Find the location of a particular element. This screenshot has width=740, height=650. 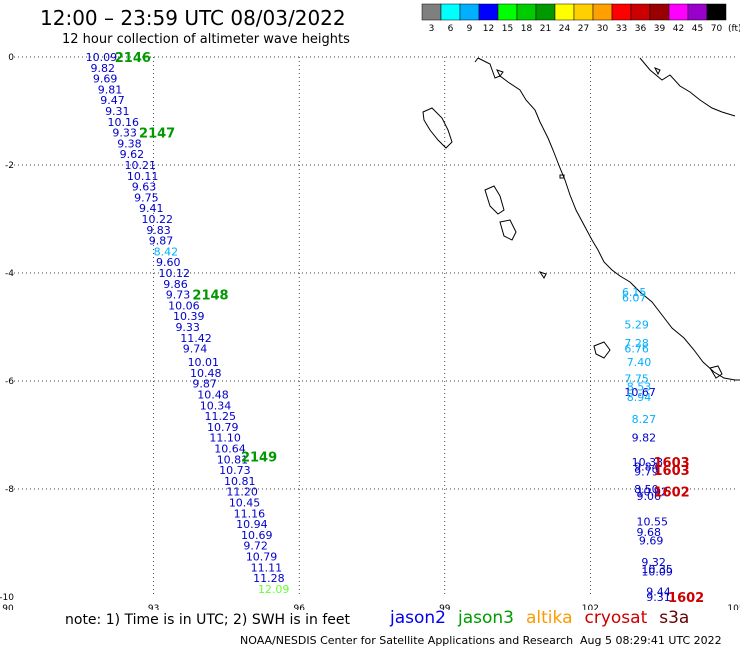

lon-tick-label: 96 is located at coordinates (299, 607).